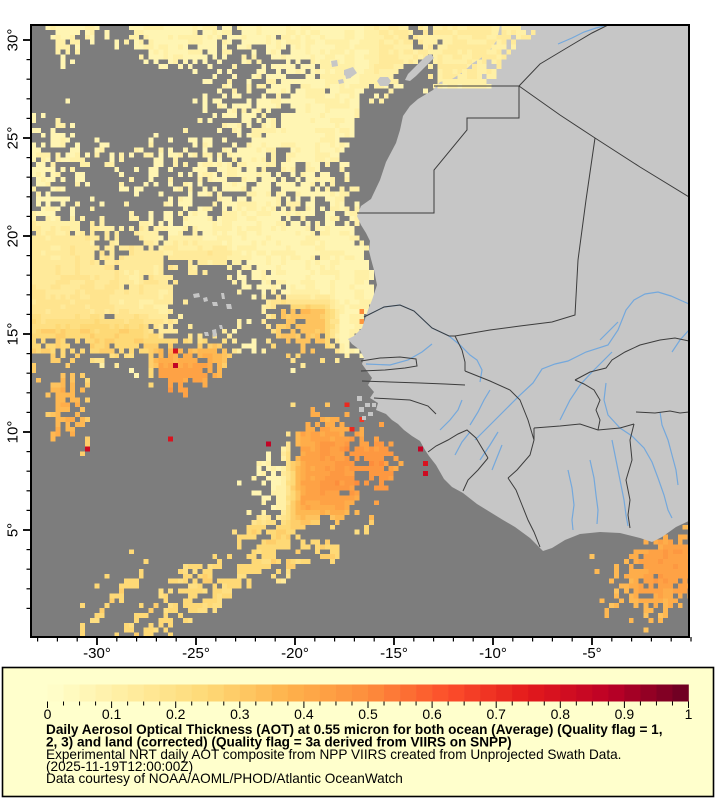  What do you see at coordinates (394, 653) in the screenshot?
I see `svg-text: -15°` at bounding box center [394, 653].